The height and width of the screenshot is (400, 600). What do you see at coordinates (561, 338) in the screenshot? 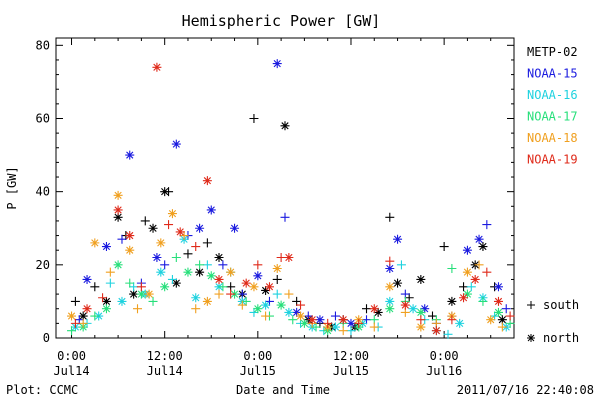
I see `symbol-legend-label: north` at bounding box center [561, 338].